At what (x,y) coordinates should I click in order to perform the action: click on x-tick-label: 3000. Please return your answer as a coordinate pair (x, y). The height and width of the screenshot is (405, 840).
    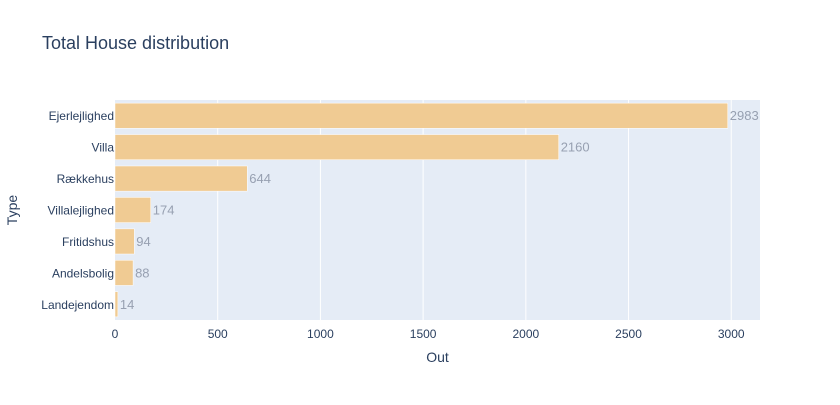
    Looking at the image, I should click on (731, 334).